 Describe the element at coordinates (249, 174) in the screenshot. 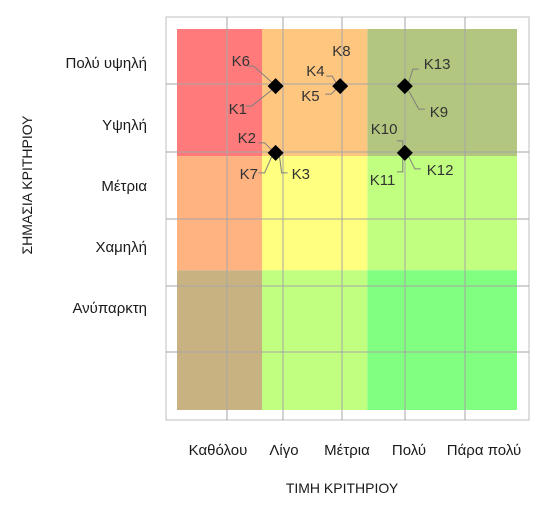

I see `point-label-K7: K7` at that location.